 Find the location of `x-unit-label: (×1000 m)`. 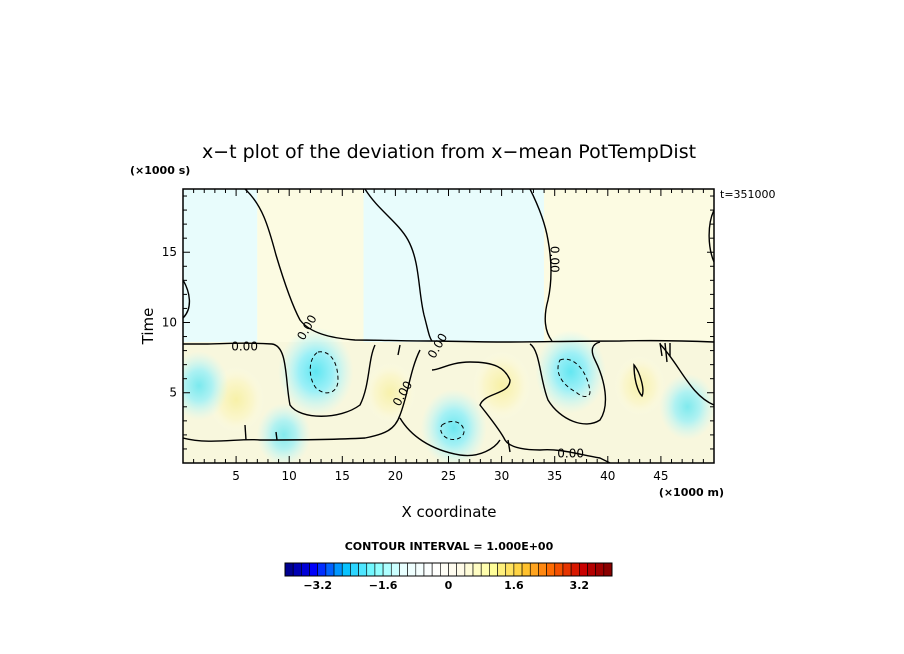

x-unit-label: (×1000 m) is located at coordinates (691, 492).